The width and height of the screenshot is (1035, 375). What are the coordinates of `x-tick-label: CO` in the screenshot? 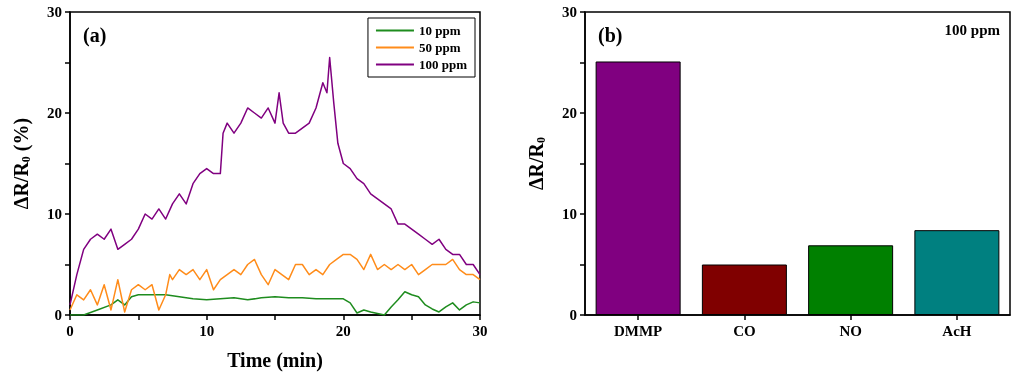 It's located at (744, 330).